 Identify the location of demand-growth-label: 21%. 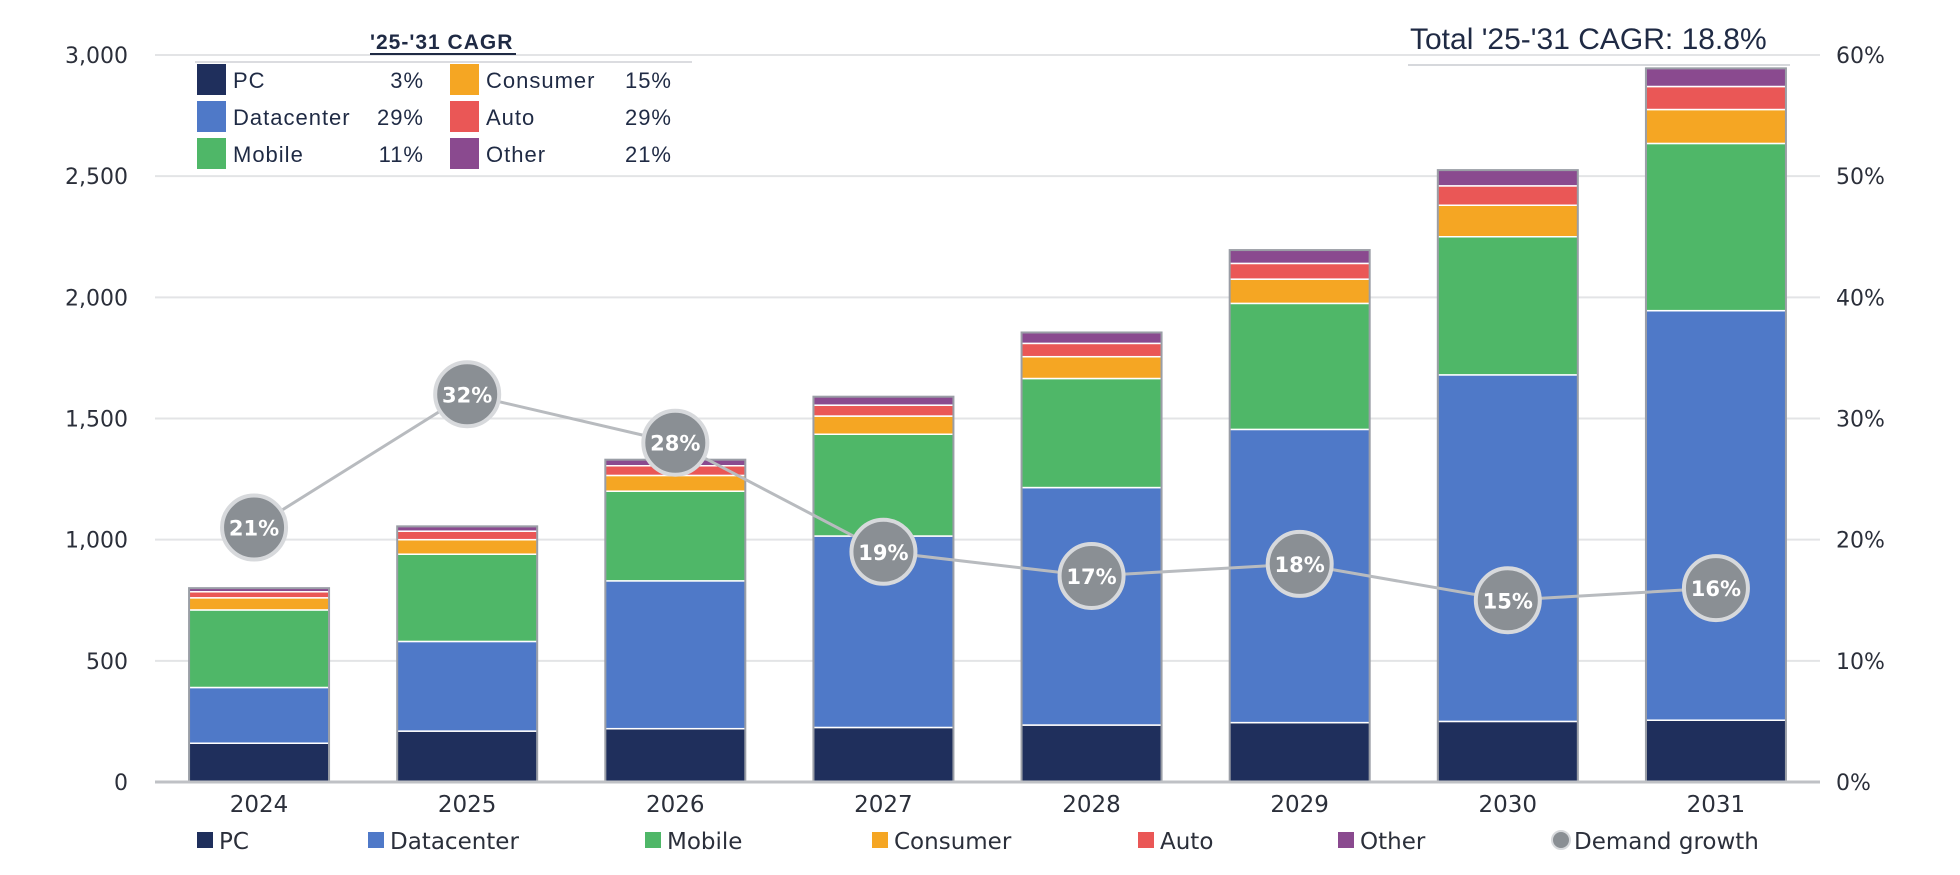
(254, 529).